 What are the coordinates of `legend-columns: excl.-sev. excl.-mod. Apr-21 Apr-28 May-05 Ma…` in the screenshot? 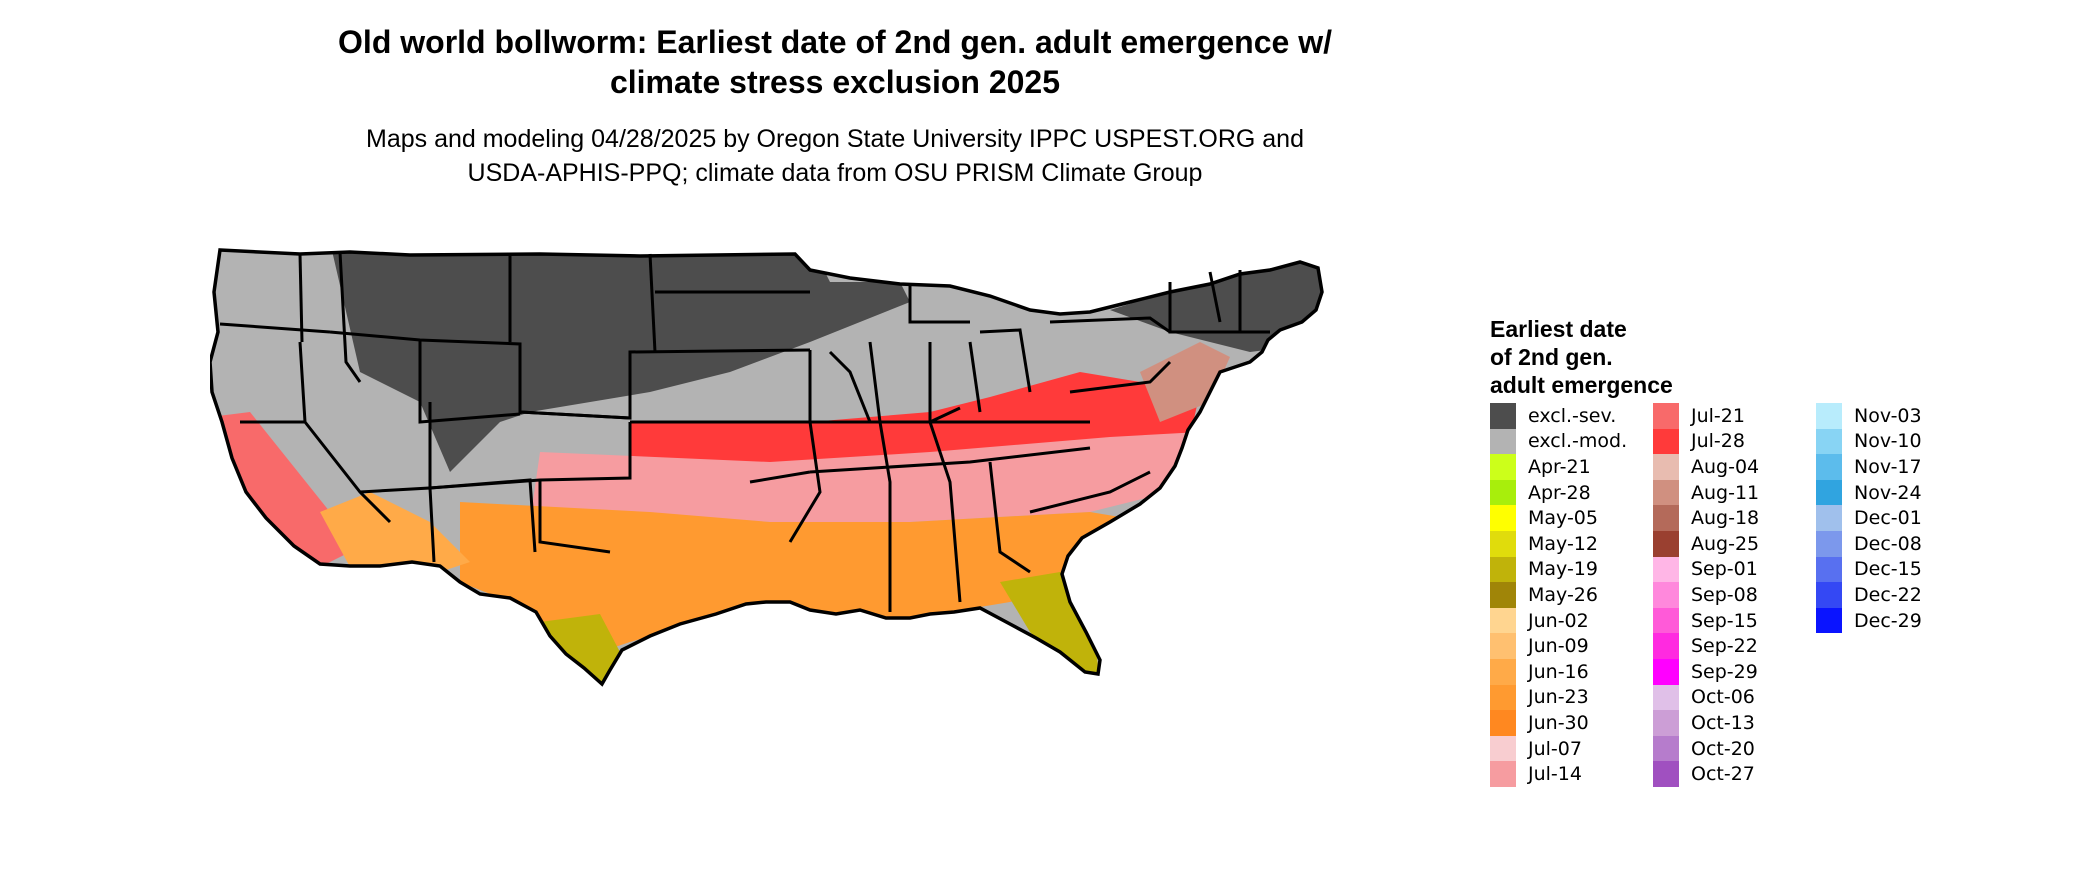 It's located at (1725, 595).